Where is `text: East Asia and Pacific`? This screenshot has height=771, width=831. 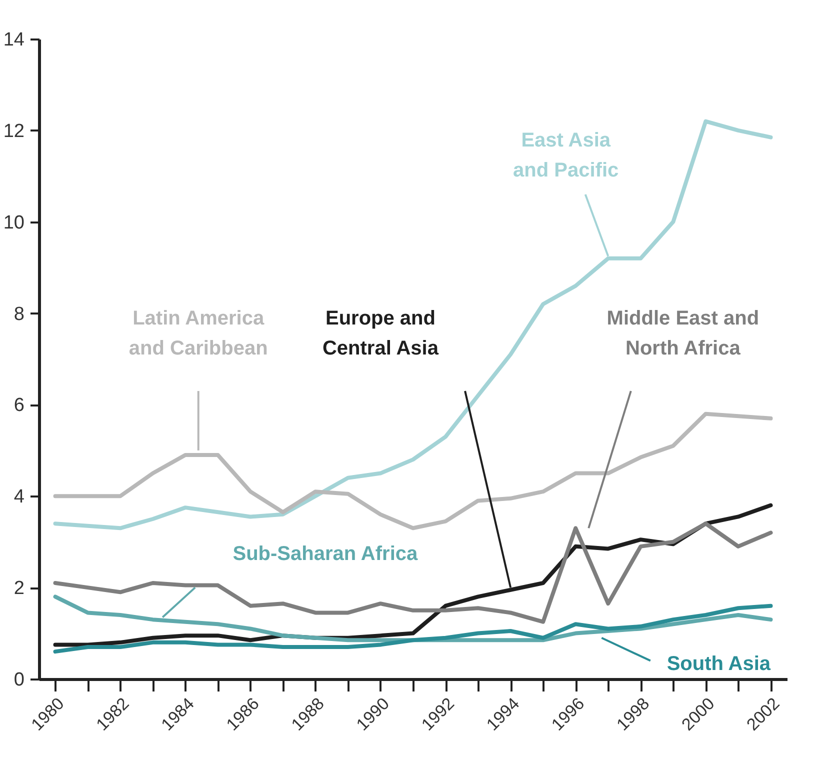 text: East Asia and Pacific is located at coordinates (566, 155).